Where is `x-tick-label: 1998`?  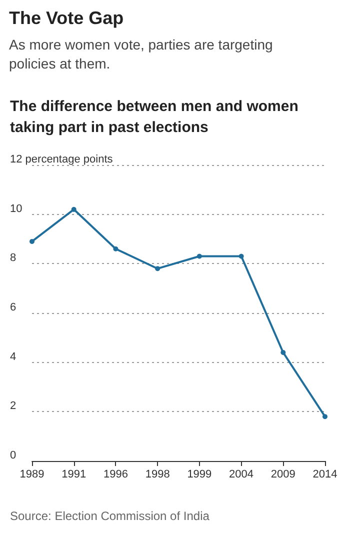
x-tick-label: 1998 is located at coordinates (157, 474).